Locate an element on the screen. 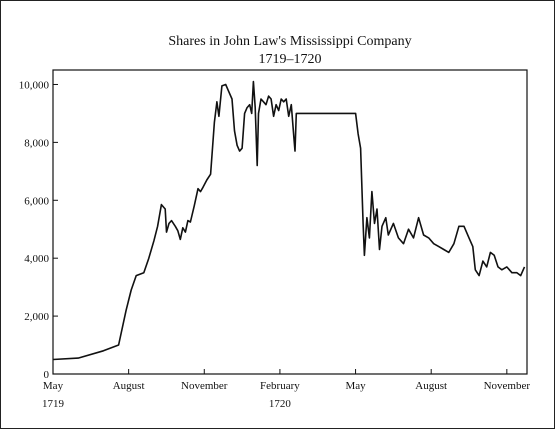 The width and height of the screenshot is (555, 429). y-tick-label: 4,000 is located at coordinates (36, 259).